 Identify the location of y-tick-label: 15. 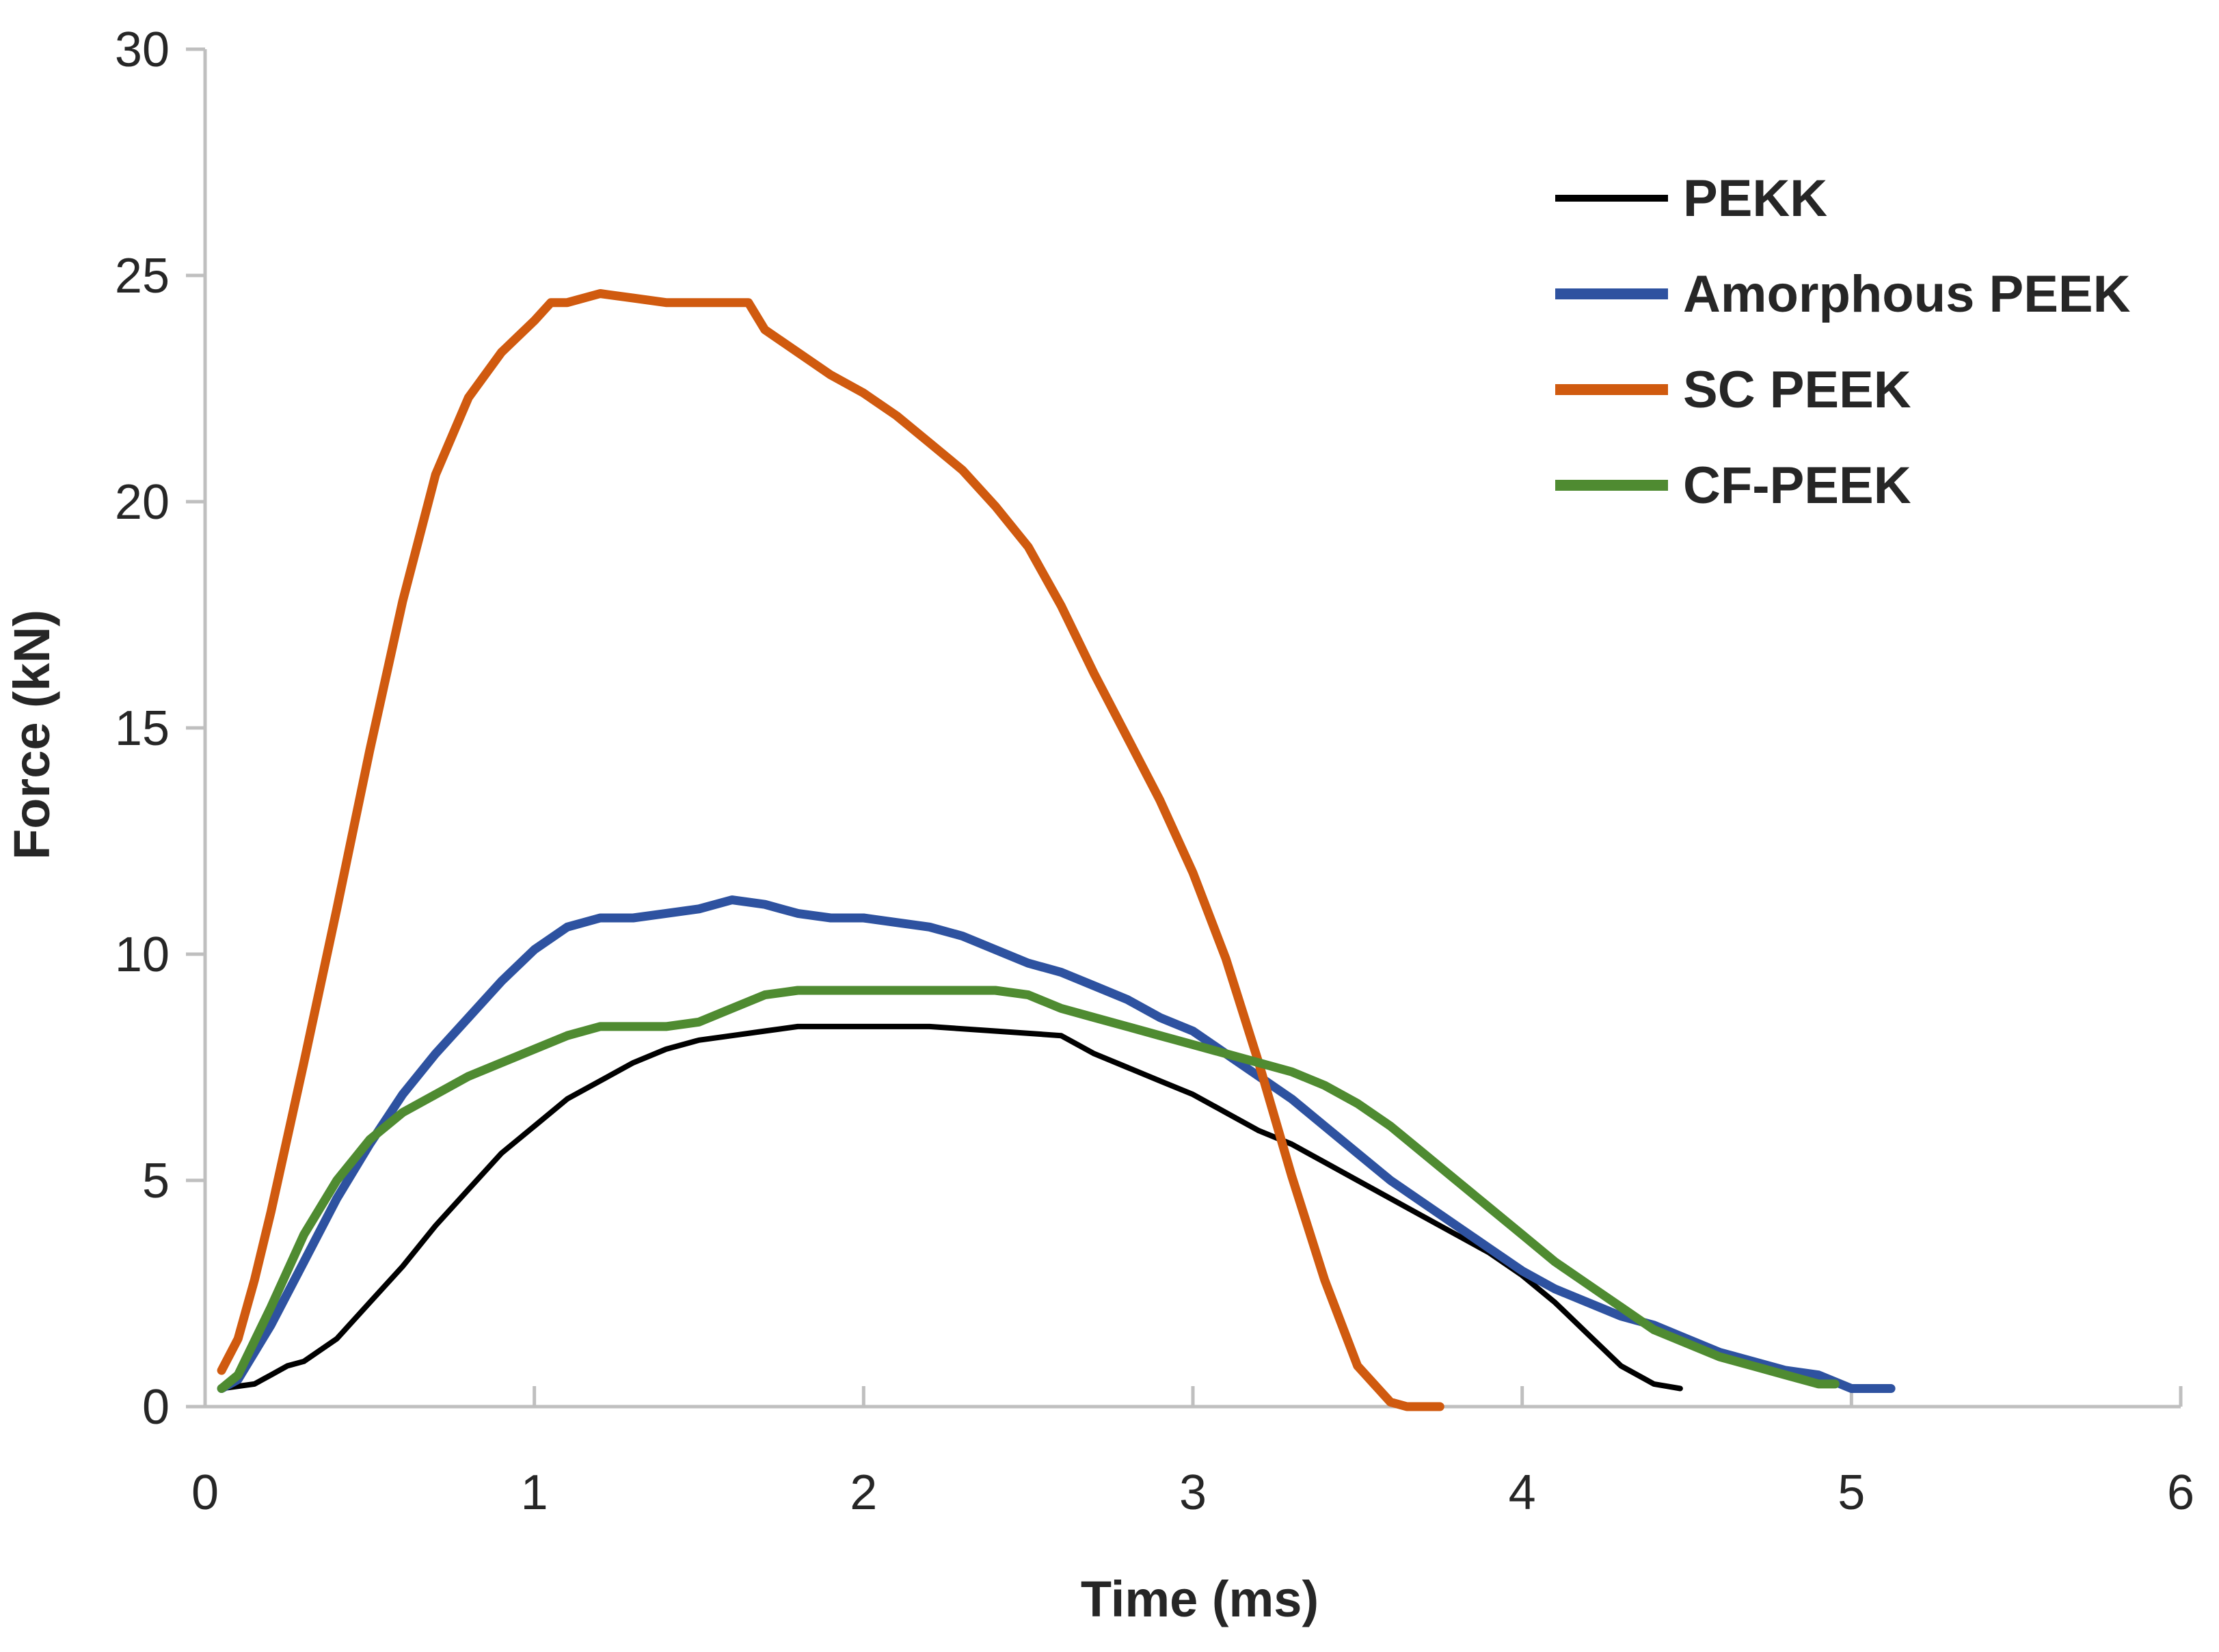
(142, 728).